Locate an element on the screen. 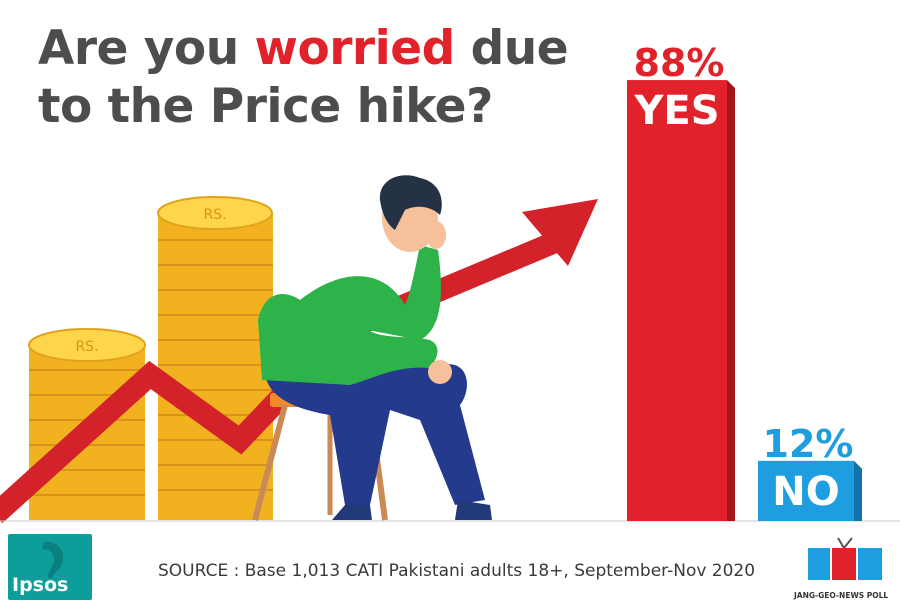 The width and height of the screenshot is (900, 609). bar-value-label: 12% is located at coordinates (808, 444).